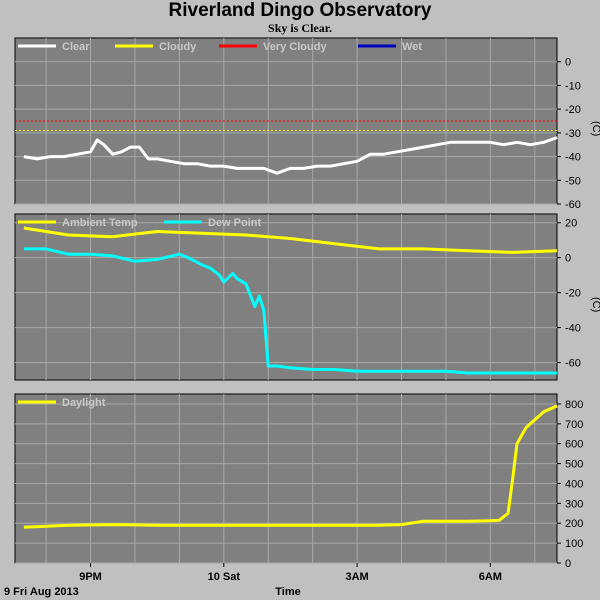 This screenshot has height=600, width=600. I want to click on x-tick-label: 10 Sat, so click(224, 577).